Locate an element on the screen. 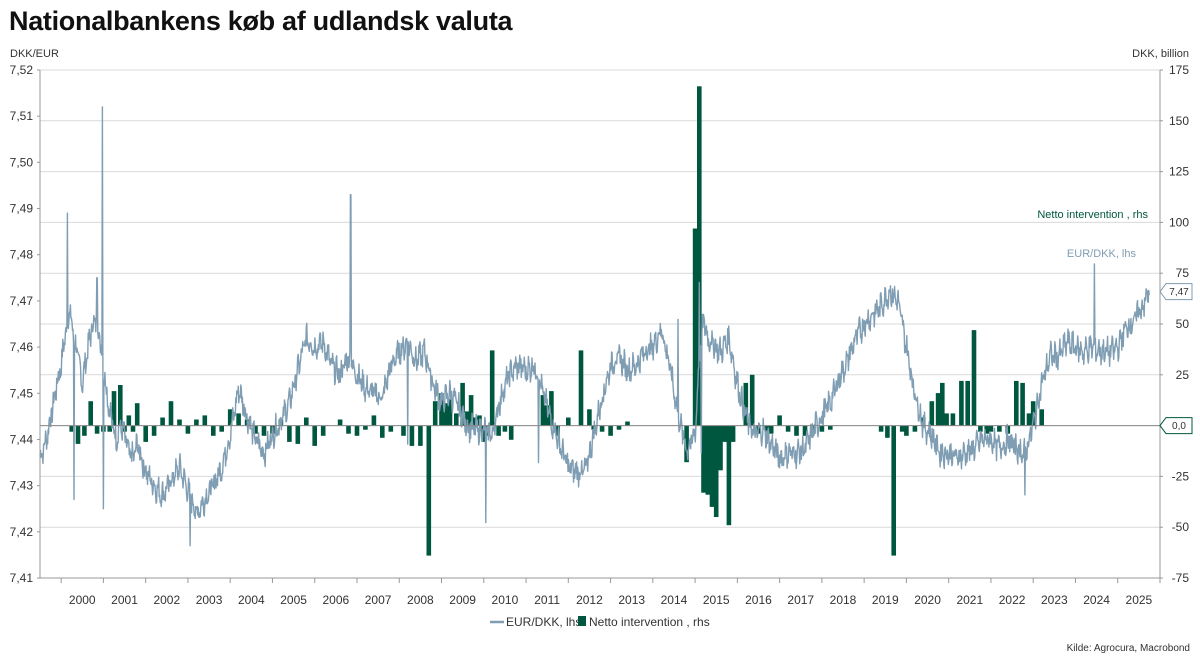 Image resolution: width=1200 pixels, height=662 pixels. x-tick-label: 2001 is located at coordinates (124, 600).